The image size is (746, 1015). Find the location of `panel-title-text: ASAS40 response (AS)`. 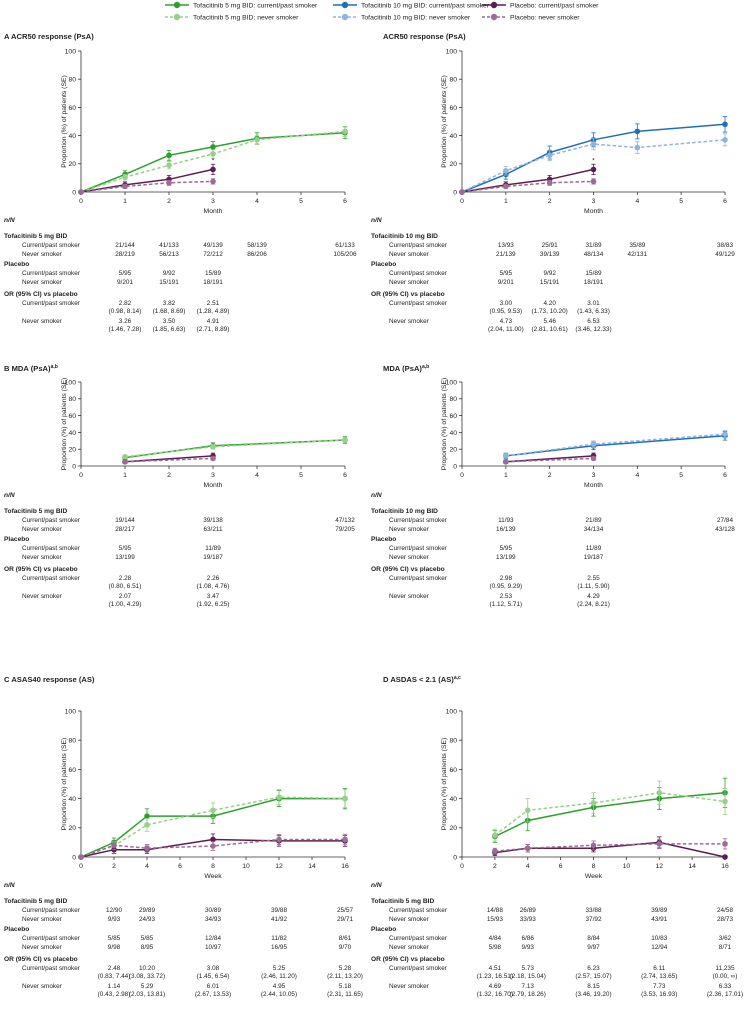

panel-title-text: ASAS40 response (AS) is located at coordinates (53, 679).